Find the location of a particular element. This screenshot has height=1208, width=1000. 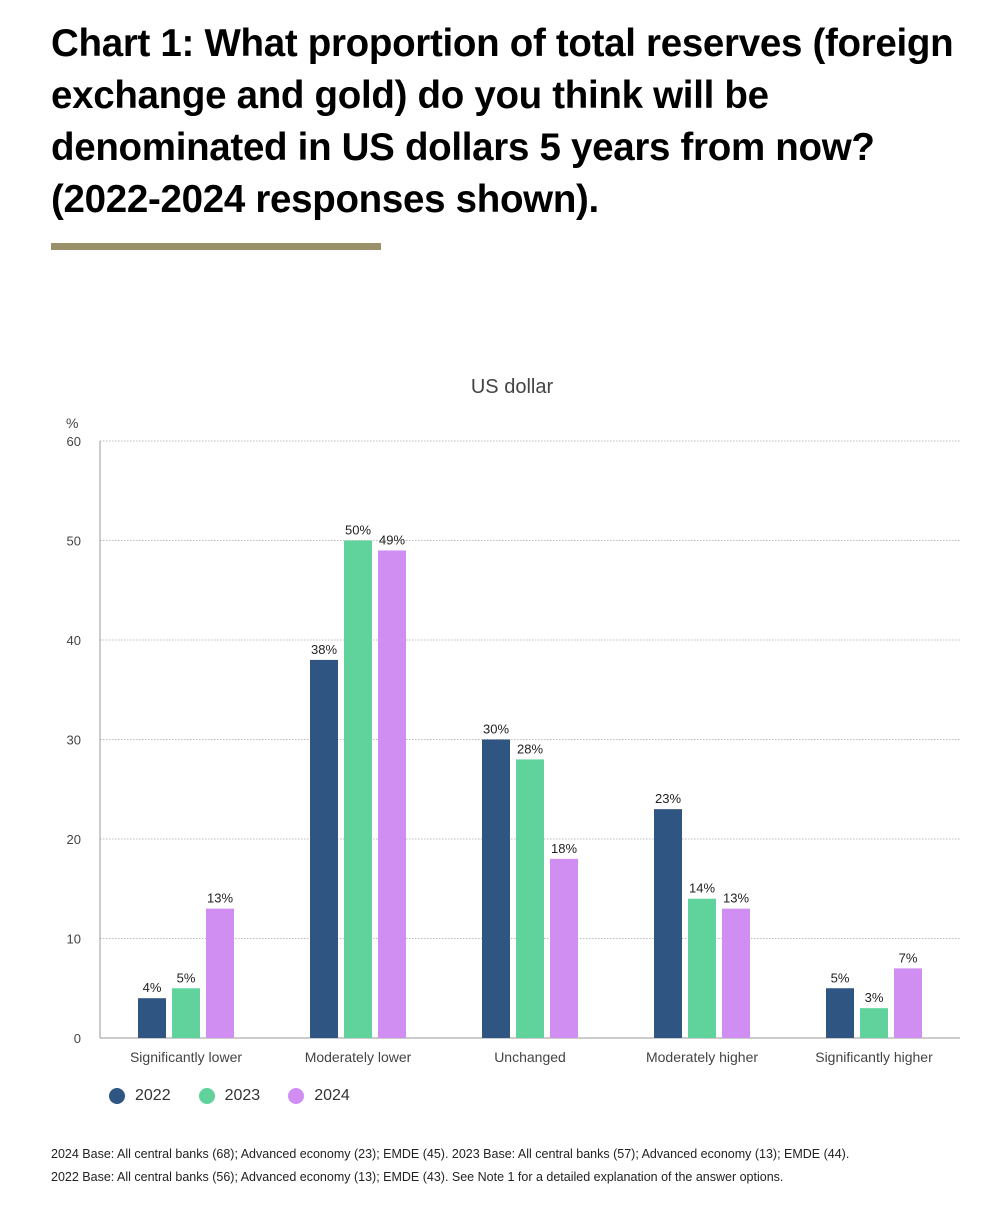

legend-dot-2023 is located at coordinates (206, 1096).